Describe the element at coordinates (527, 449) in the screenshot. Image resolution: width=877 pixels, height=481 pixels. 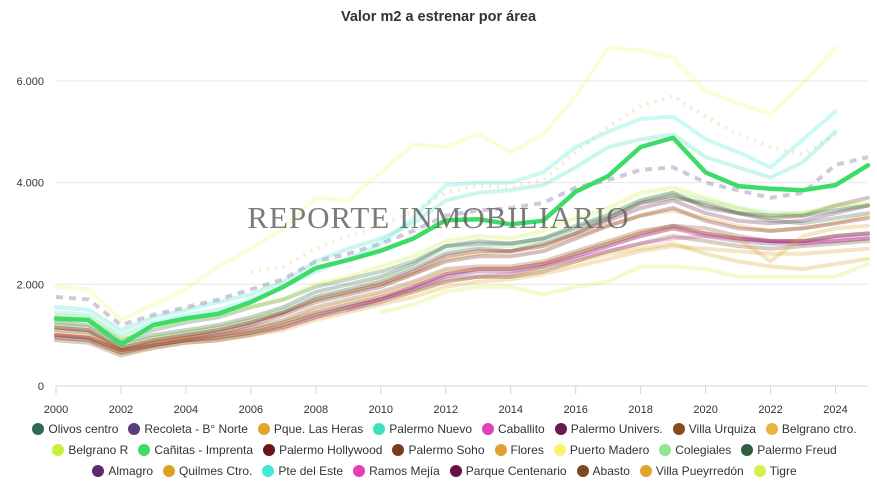
I see `legend-label: Flores` at that location.